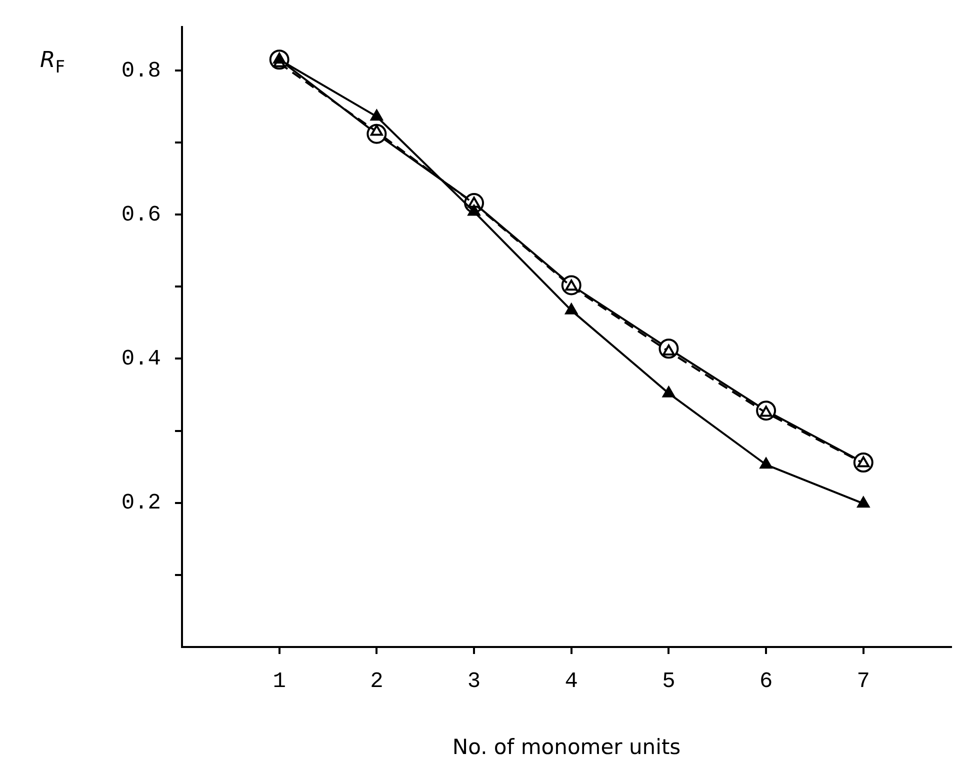 The width and height of the screenshot is (962, 765). What do you see at coordinates (566, 746) in the screenshot?
I see `x-axis-title: No. of monomer units` at bounding box center [566, 746].